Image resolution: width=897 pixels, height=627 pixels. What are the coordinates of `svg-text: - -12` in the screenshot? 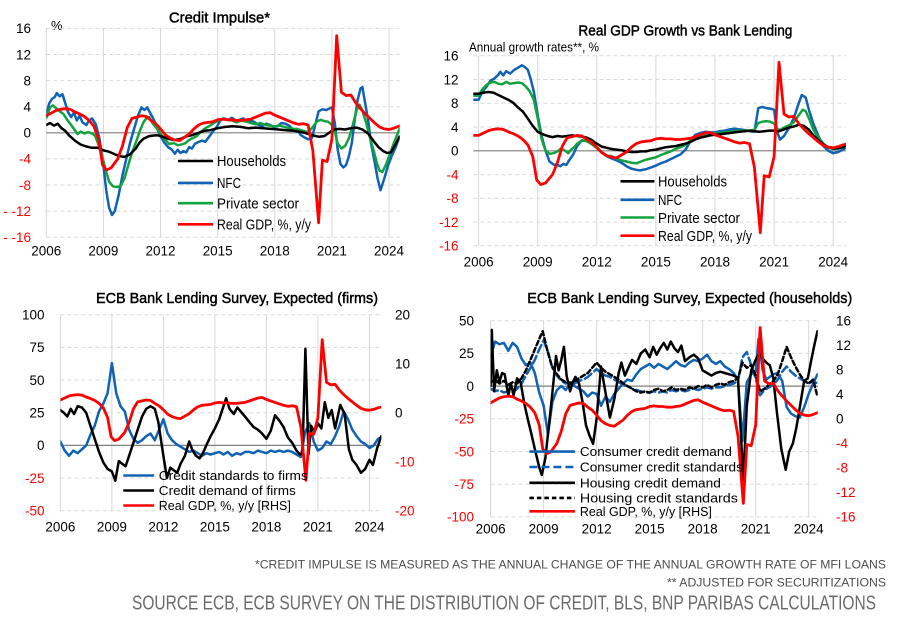 It's located at (17, 211).